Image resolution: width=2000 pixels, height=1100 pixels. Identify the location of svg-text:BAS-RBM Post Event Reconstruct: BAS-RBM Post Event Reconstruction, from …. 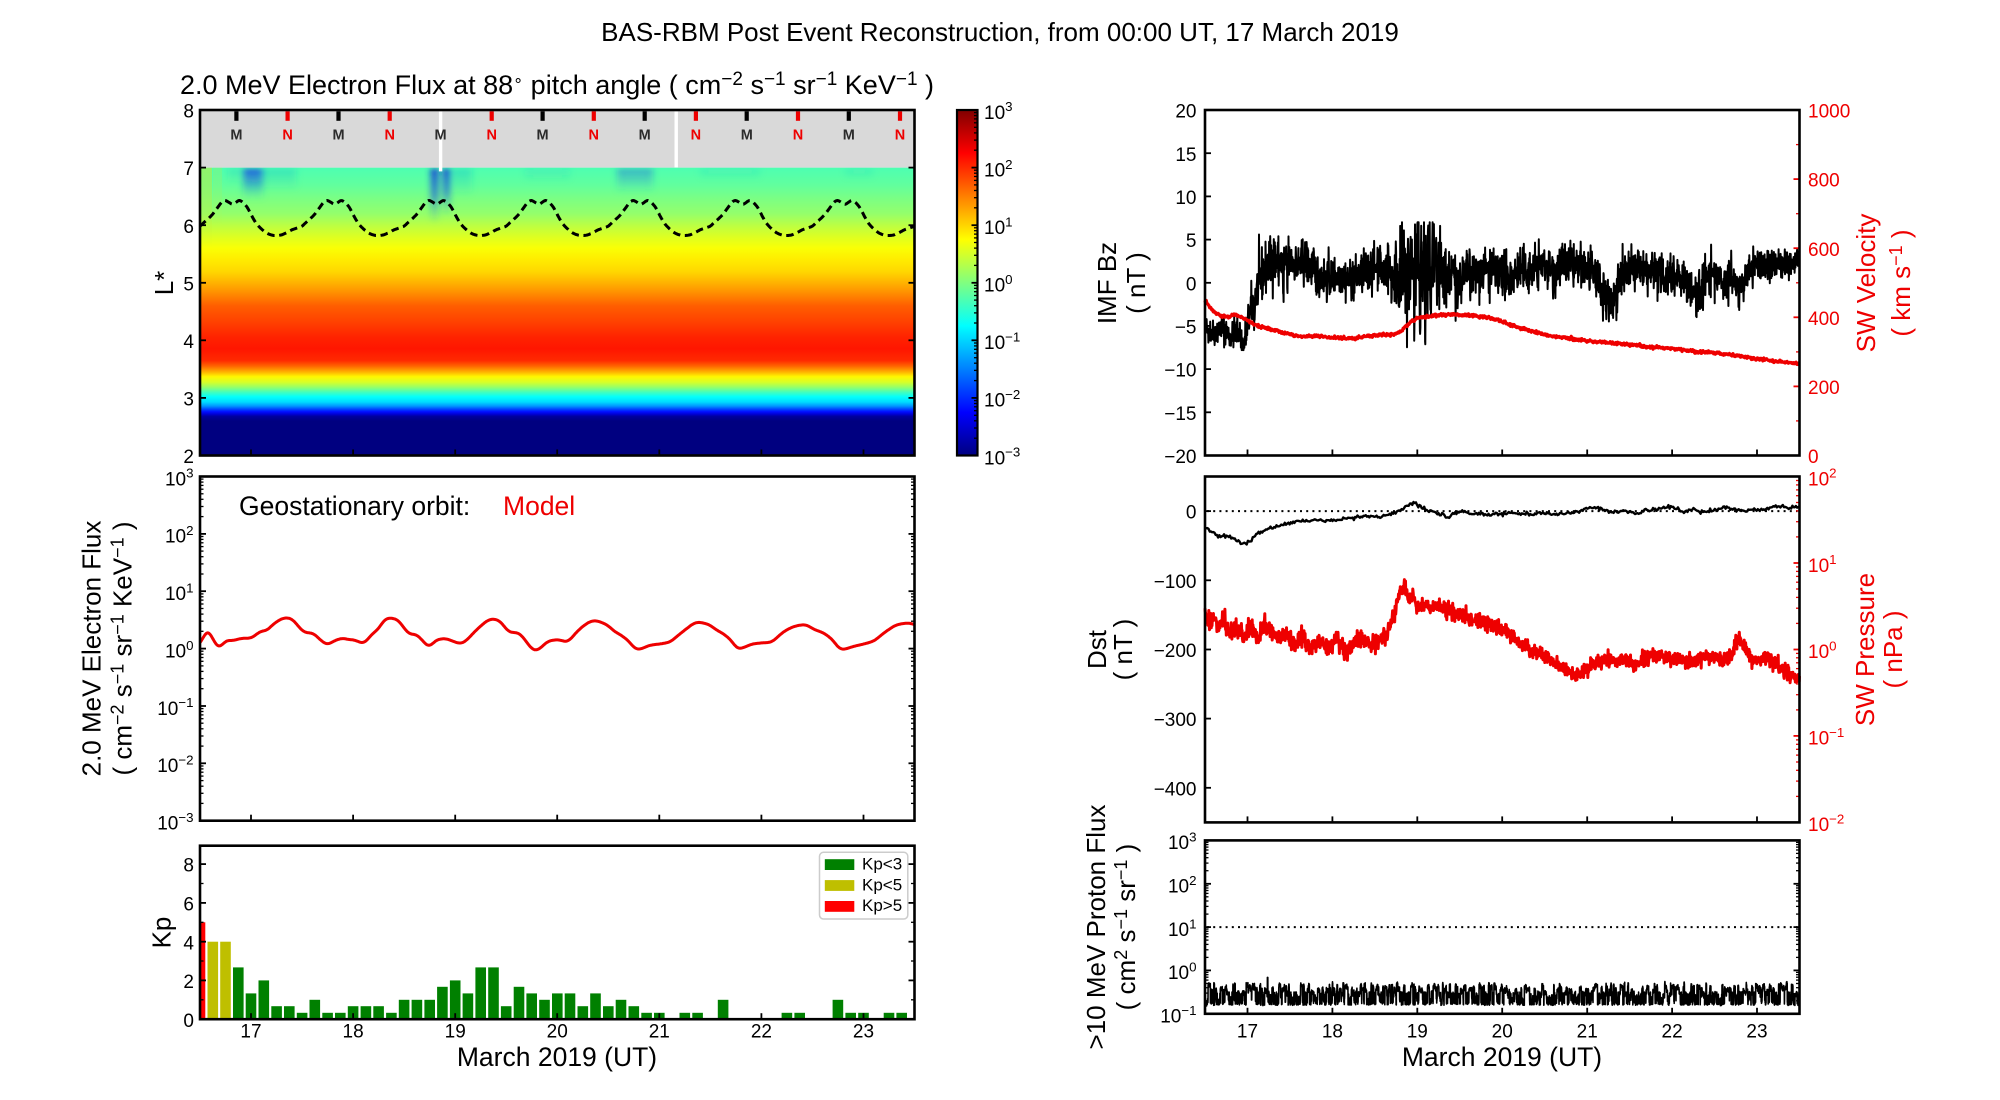
(1000, 32).